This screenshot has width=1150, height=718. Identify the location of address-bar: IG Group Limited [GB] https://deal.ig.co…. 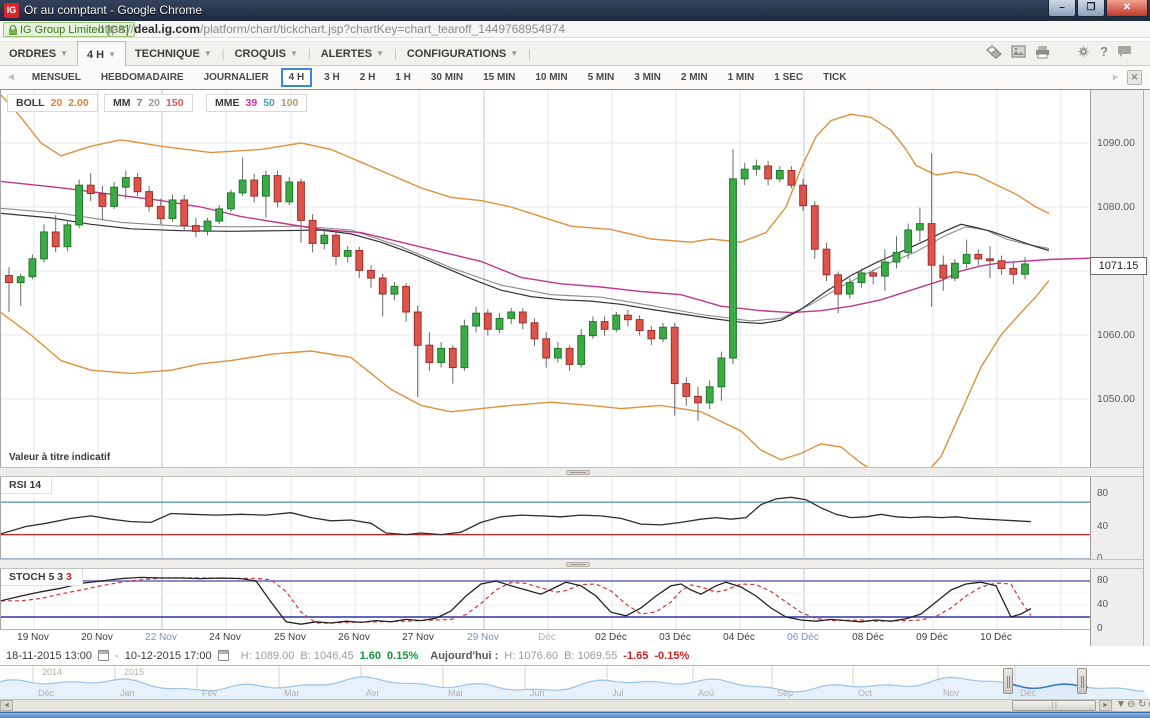
(575, 29).